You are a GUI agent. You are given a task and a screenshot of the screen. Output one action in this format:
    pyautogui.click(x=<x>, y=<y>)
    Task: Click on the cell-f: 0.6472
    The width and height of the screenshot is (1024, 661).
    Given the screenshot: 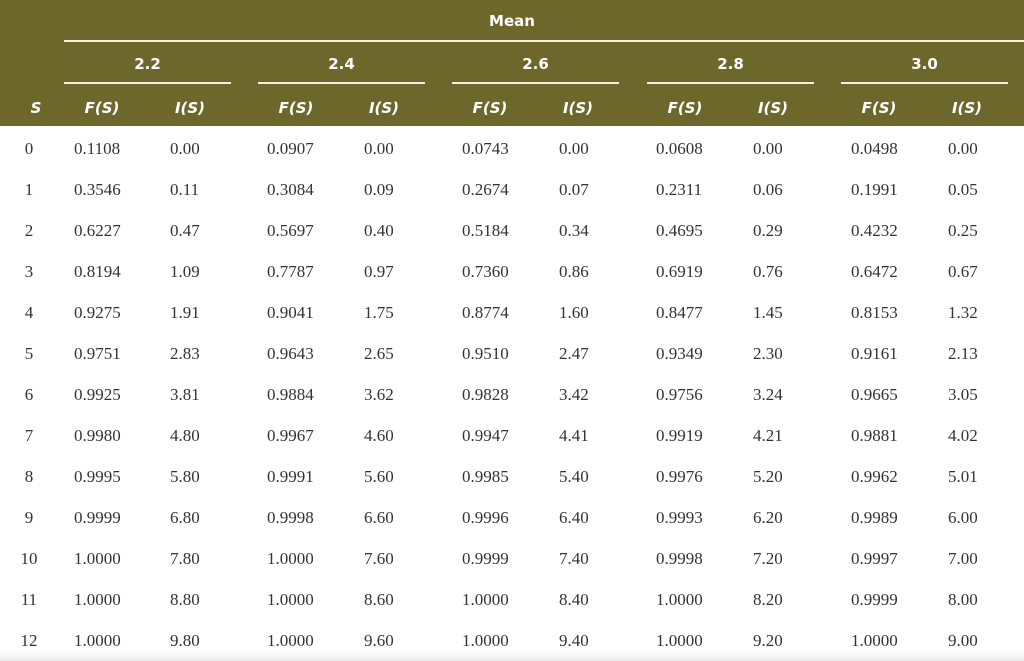 What is the action you would take?
    pyautogui.click(x=874, y=271)
    